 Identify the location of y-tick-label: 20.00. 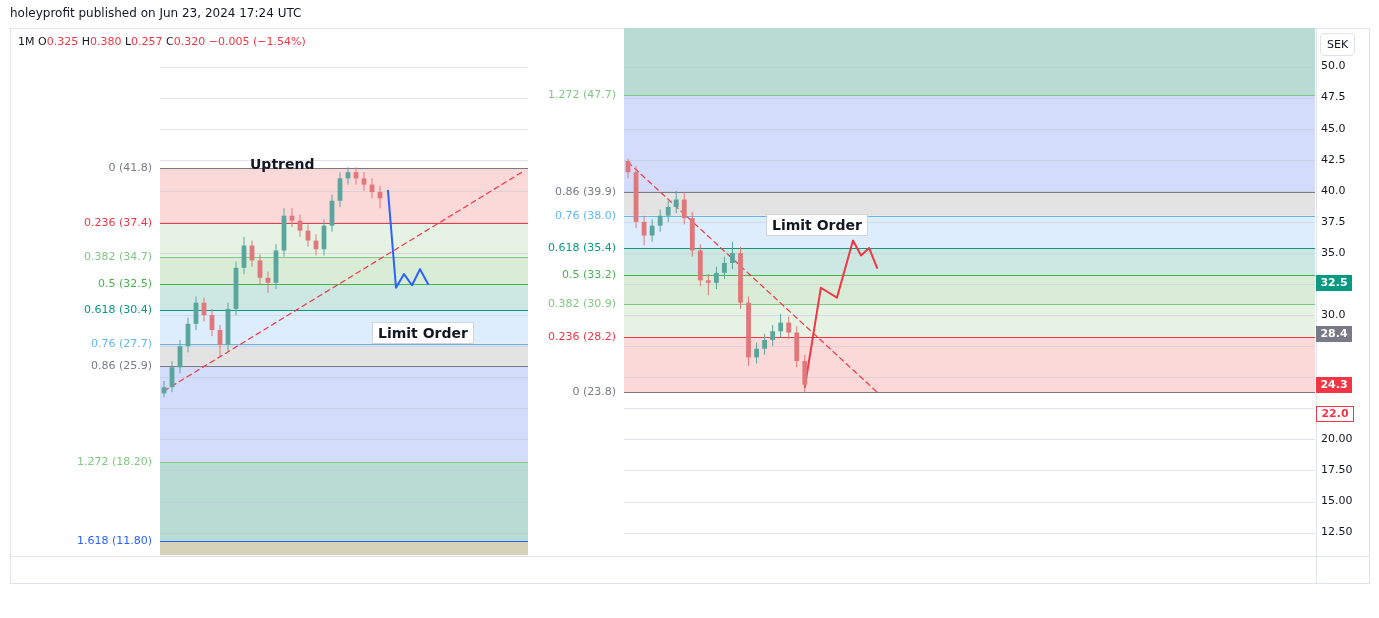
(1337, 439).